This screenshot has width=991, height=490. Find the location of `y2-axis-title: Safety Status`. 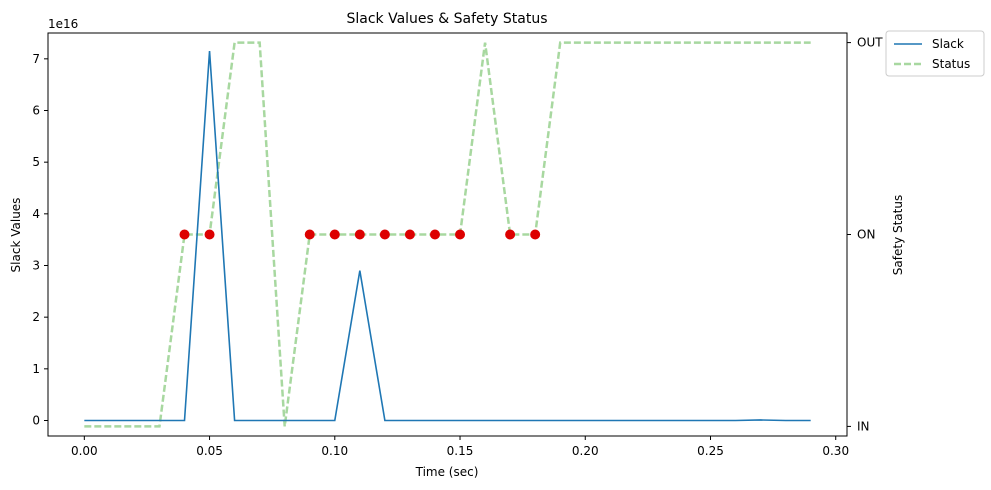

y2-axis-title: Safety Status is located at coordinates (898, 235).